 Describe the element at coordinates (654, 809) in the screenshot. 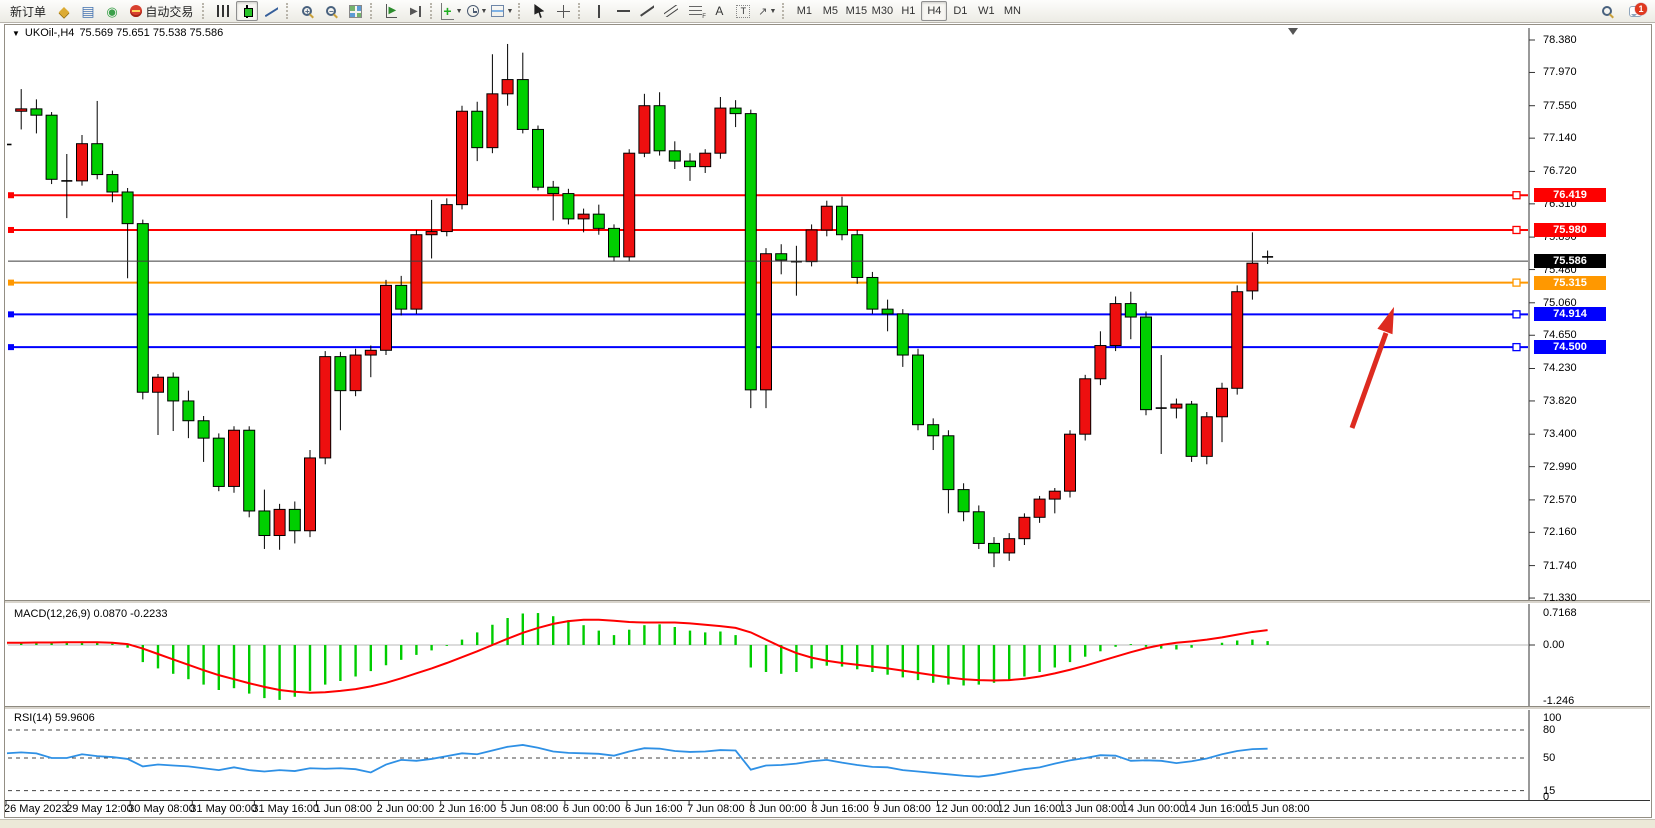

I see `time-axis-label: 6 Jun 16:00` at that location.